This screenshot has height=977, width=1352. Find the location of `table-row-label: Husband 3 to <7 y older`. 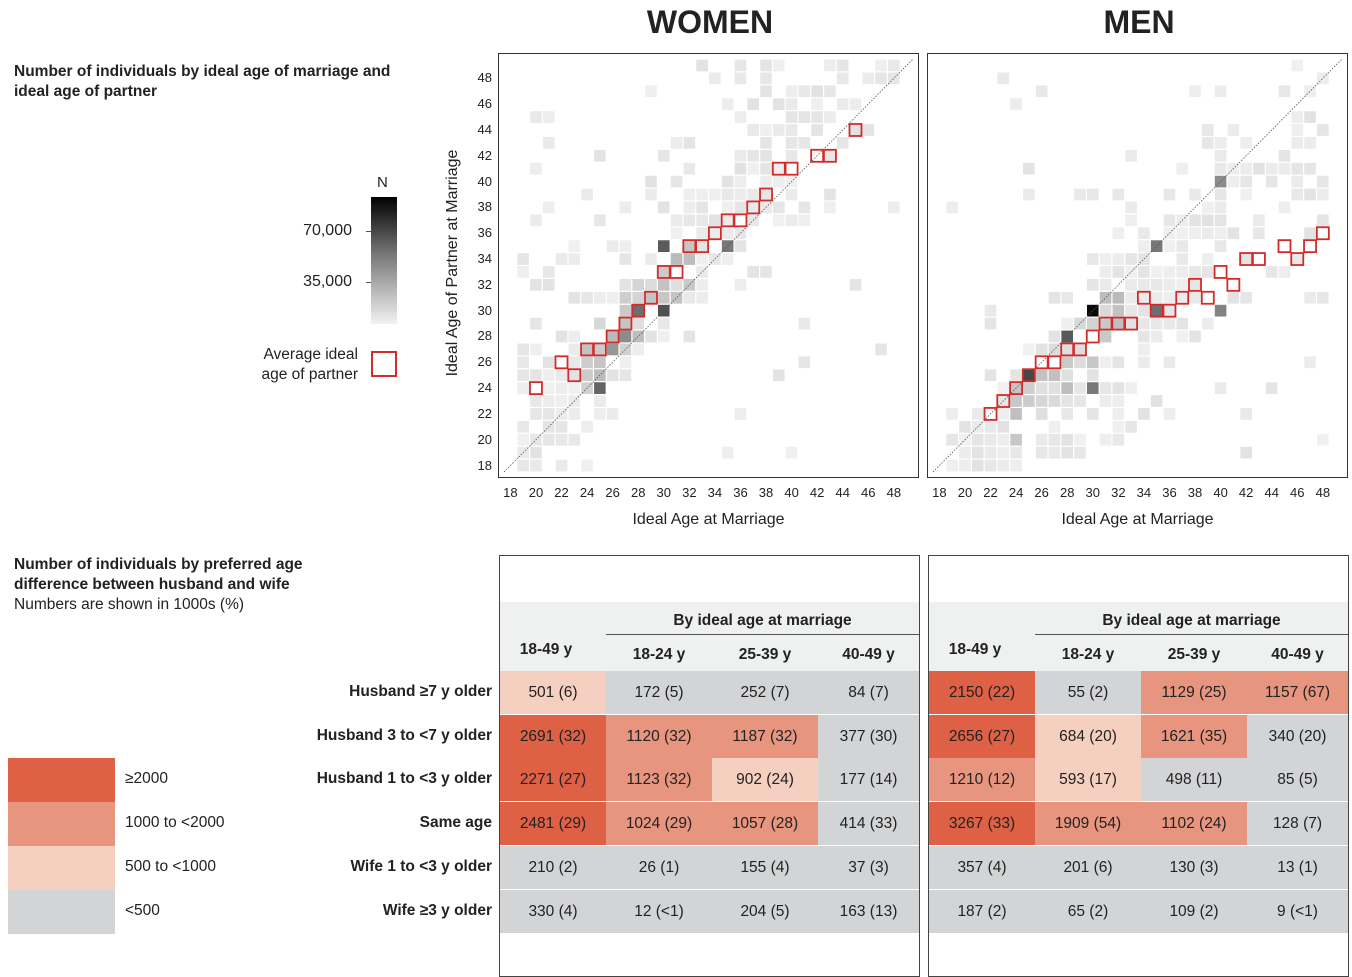

table-row-label: Husband 3 to <7 y older is located at coordinates (404, 735).